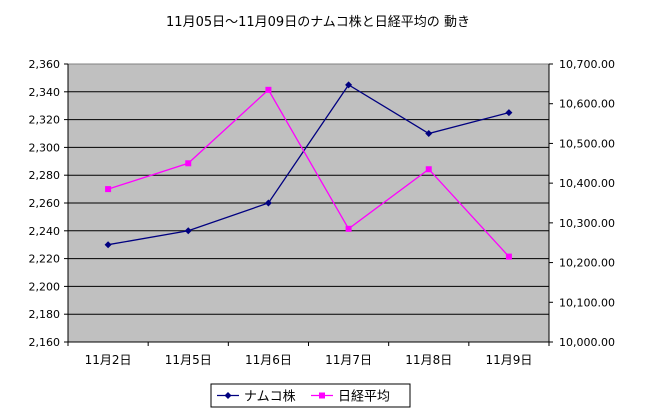 Image resolution: width=649 pixels, height=417 pixels. Describe the element at coordinates (587, 223) in the screenshot. I see `right-tick-label: 10,300.00` at that location.